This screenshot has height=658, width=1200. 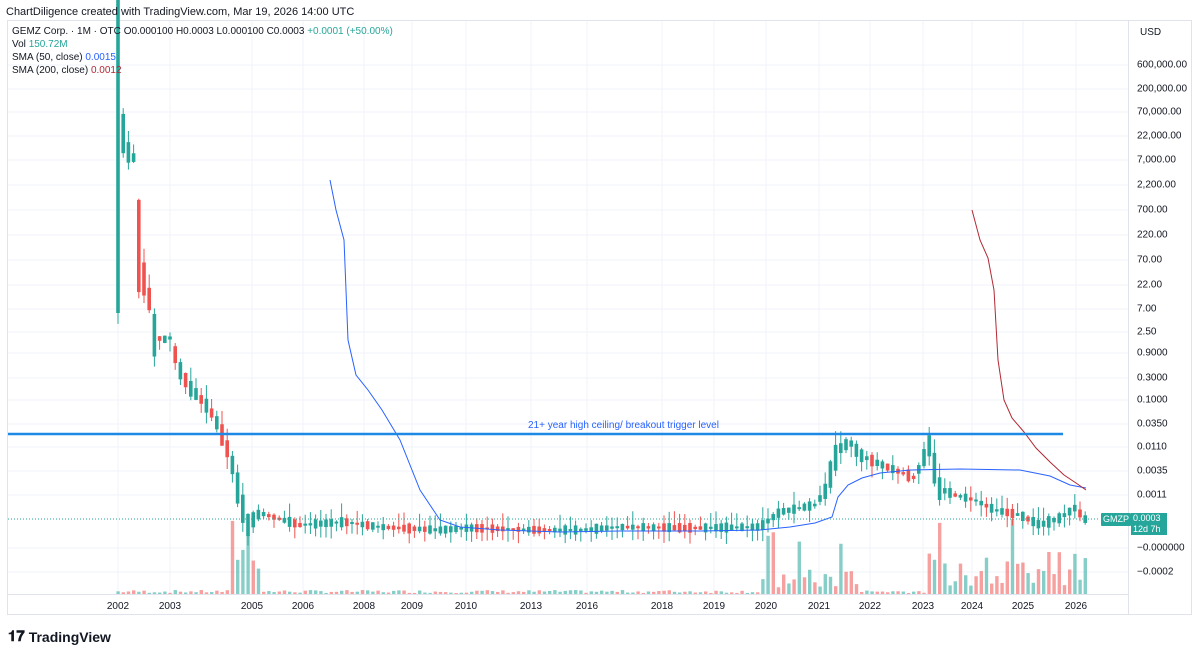 I want to click on time-tick-label: 2006, so click(x=303, y=606).